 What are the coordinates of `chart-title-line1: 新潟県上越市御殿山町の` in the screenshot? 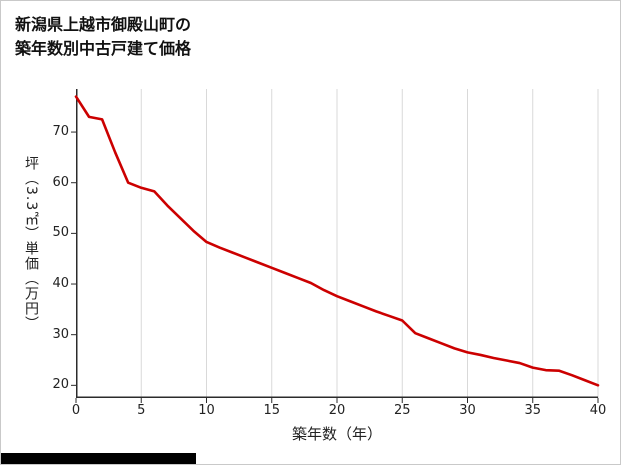 It's located at (103, 24).